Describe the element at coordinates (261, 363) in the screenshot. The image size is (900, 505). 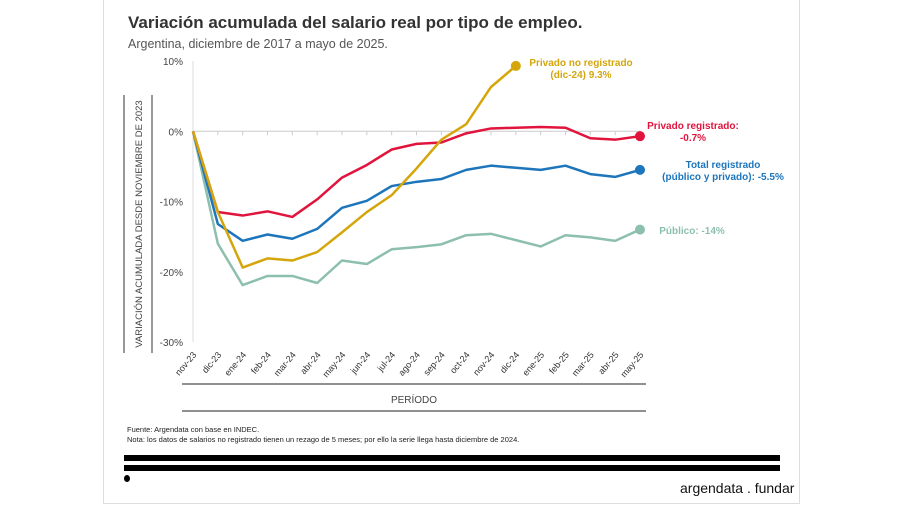
I see `x-tick-label: feb-24` at that location.